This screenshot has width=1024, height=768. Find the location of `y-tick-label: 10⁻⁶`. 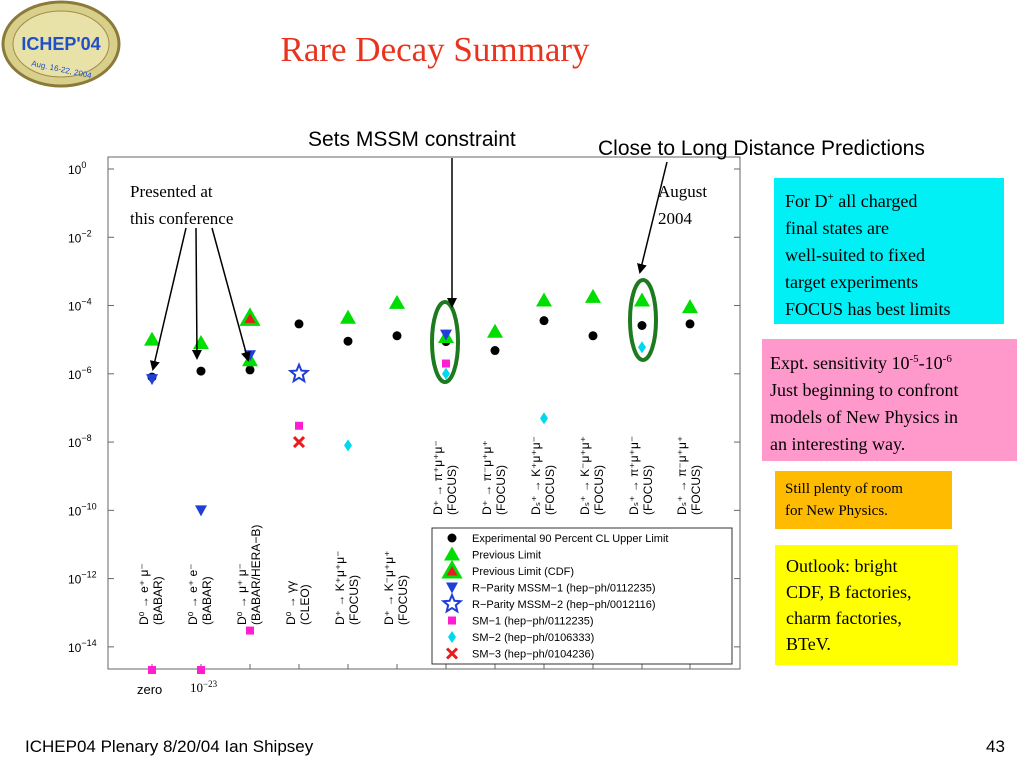

y-tick-label: 10⁻⁶ is located at coordinates (80, 373).